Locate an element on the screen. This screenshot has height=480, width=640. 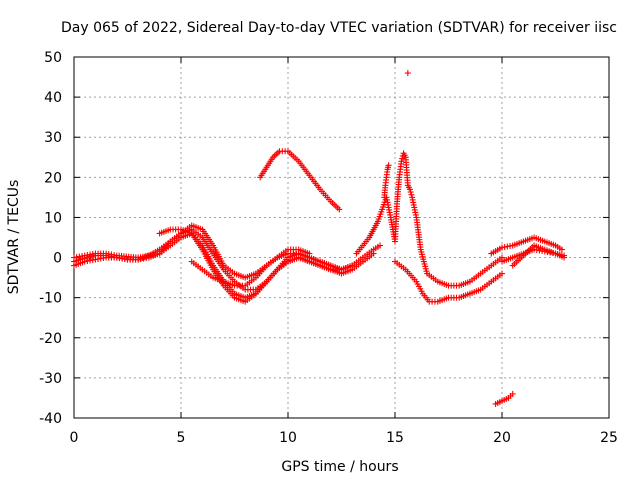
x-tick-label: 5 is located at coordinates (181, 438).